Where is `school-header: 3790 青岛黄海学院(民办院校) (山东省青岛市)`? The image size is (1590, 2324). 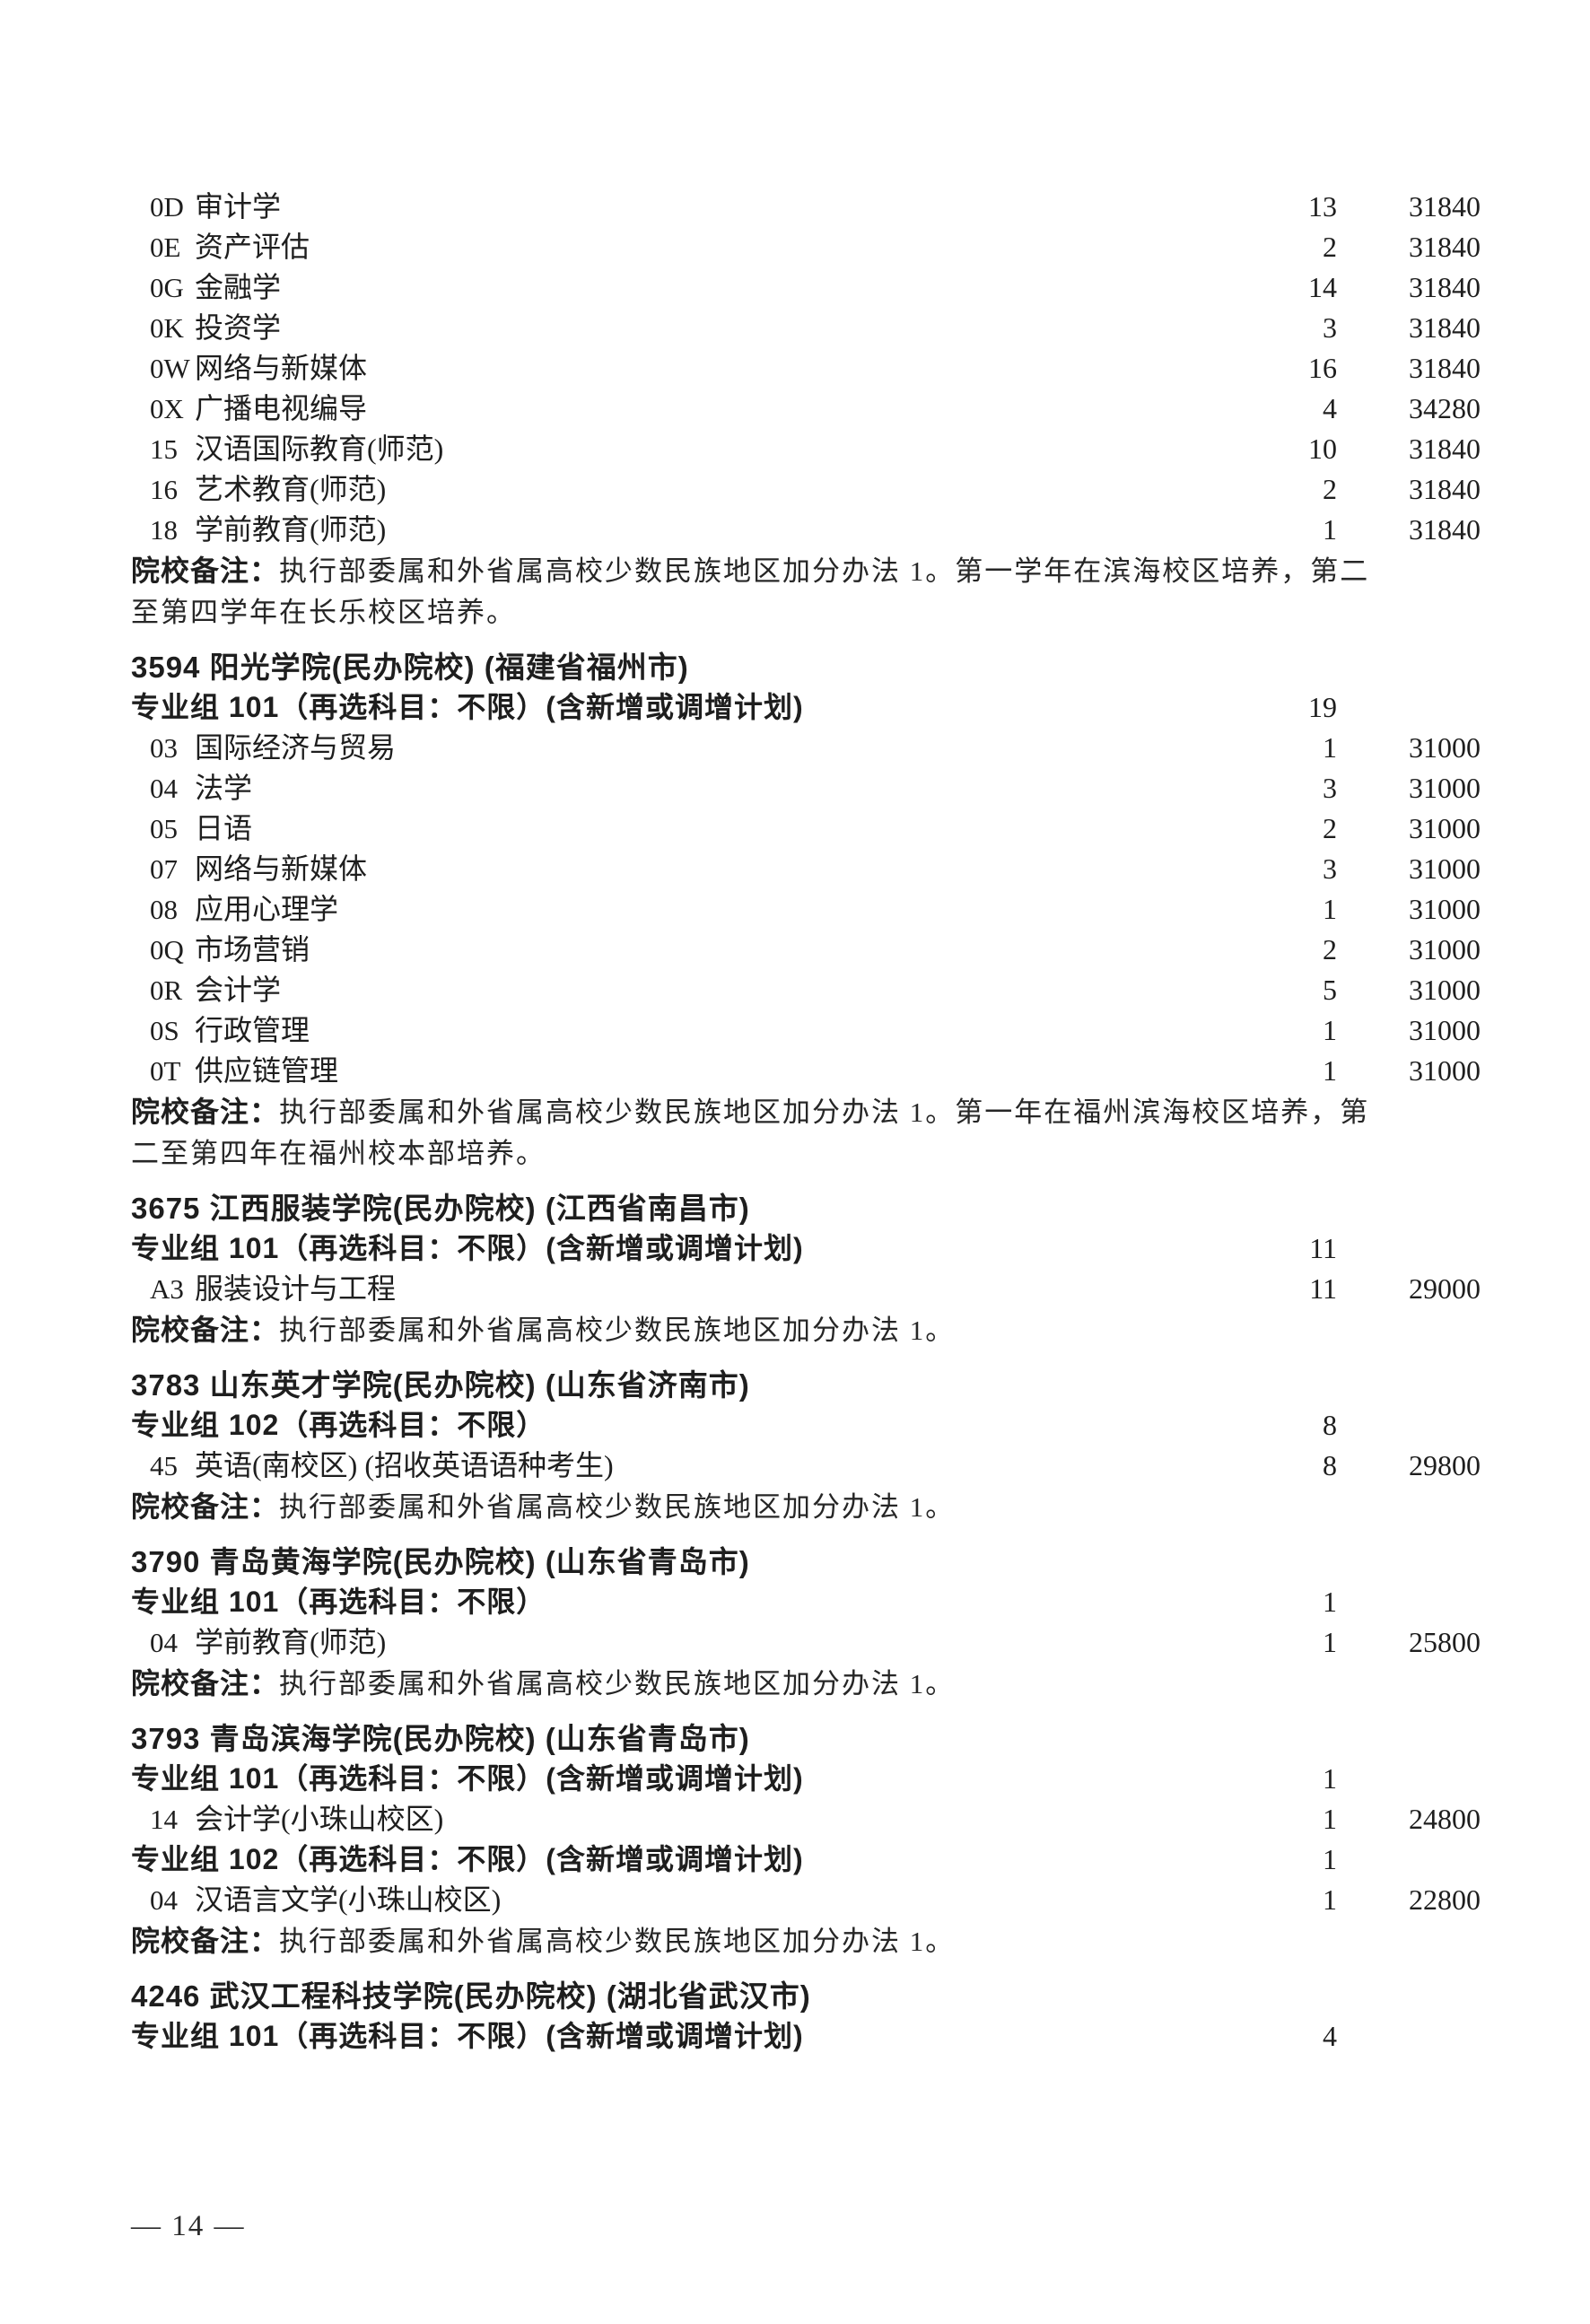
school-header: 3790 青岛黄海学院(民办院校) (山东省青岛市) is located at coordinates (806, 1562).